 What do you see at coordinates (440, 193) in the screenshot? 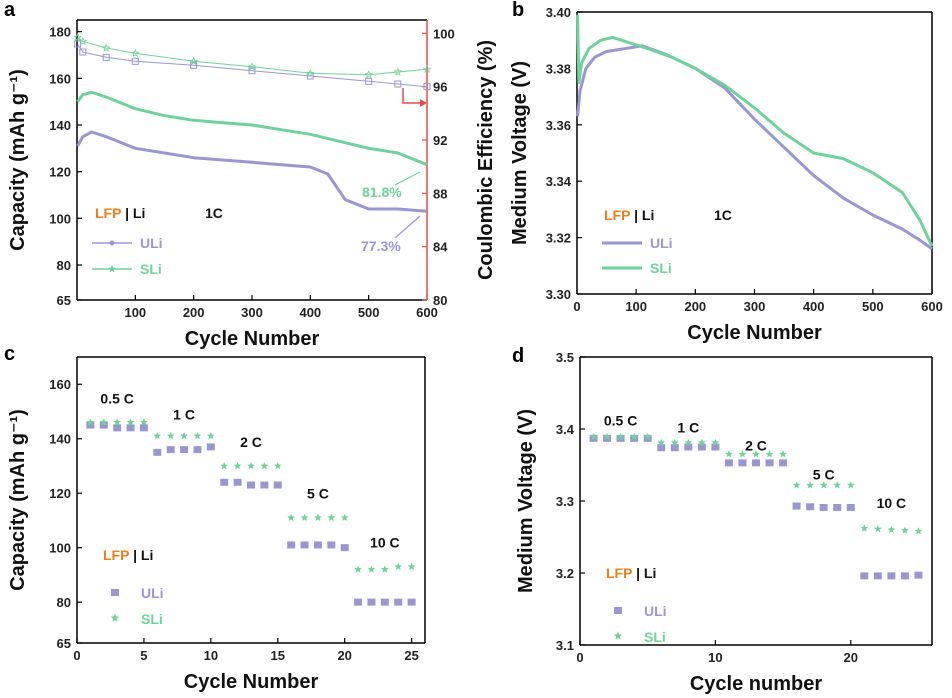
I see `y2-tick-label: 88` at bounding box center [440, 193].